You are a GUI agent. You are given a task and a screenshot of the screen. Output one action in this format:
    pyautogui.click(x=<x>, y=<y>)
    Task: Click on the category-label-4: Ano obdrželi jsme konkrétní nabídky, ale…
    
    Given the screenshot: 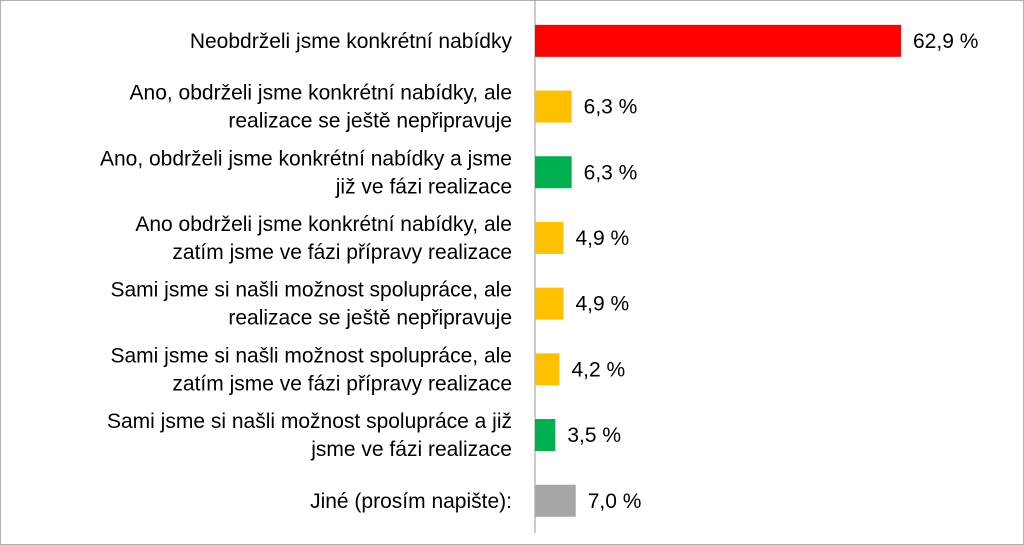 What is the action you would take?
    pyautogui.click(x=323, y=238)
    